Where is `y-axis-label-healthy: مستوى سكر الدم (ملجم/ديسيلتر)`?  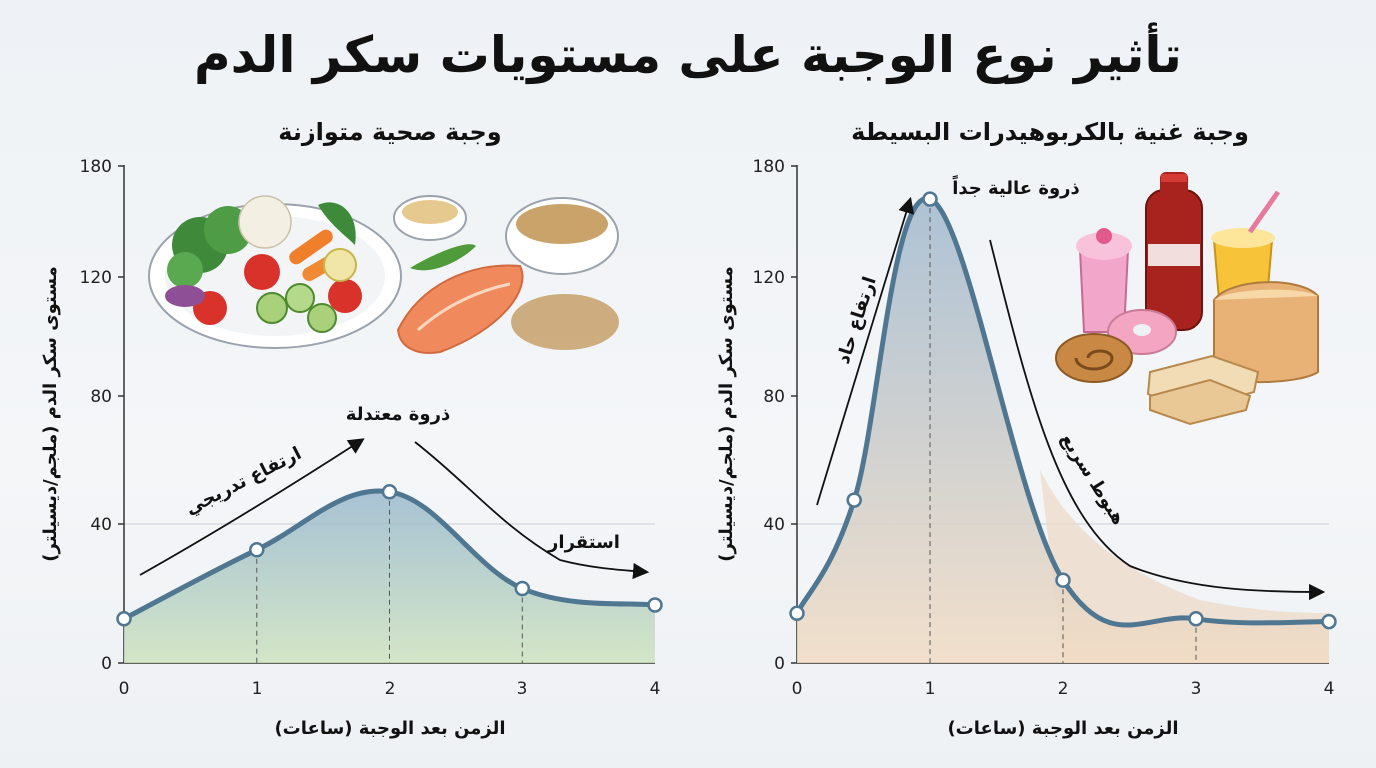
y-axis-label-healthy: مستوى سكر الدم (ملجم/ديسيلتر) is located at coordinates (50, 413).